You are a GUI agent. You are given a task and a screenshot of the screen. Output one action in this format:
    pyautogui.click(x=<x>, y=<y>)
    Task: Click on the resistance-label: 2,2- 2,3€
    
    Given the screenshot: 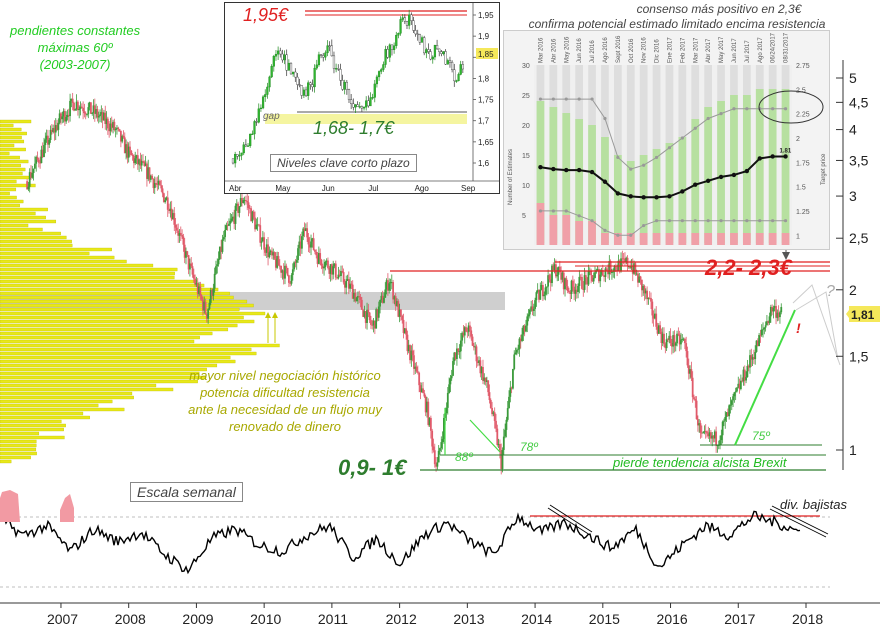 What is the action you would take?
    pyautogui.click(x=748, y=267)
    